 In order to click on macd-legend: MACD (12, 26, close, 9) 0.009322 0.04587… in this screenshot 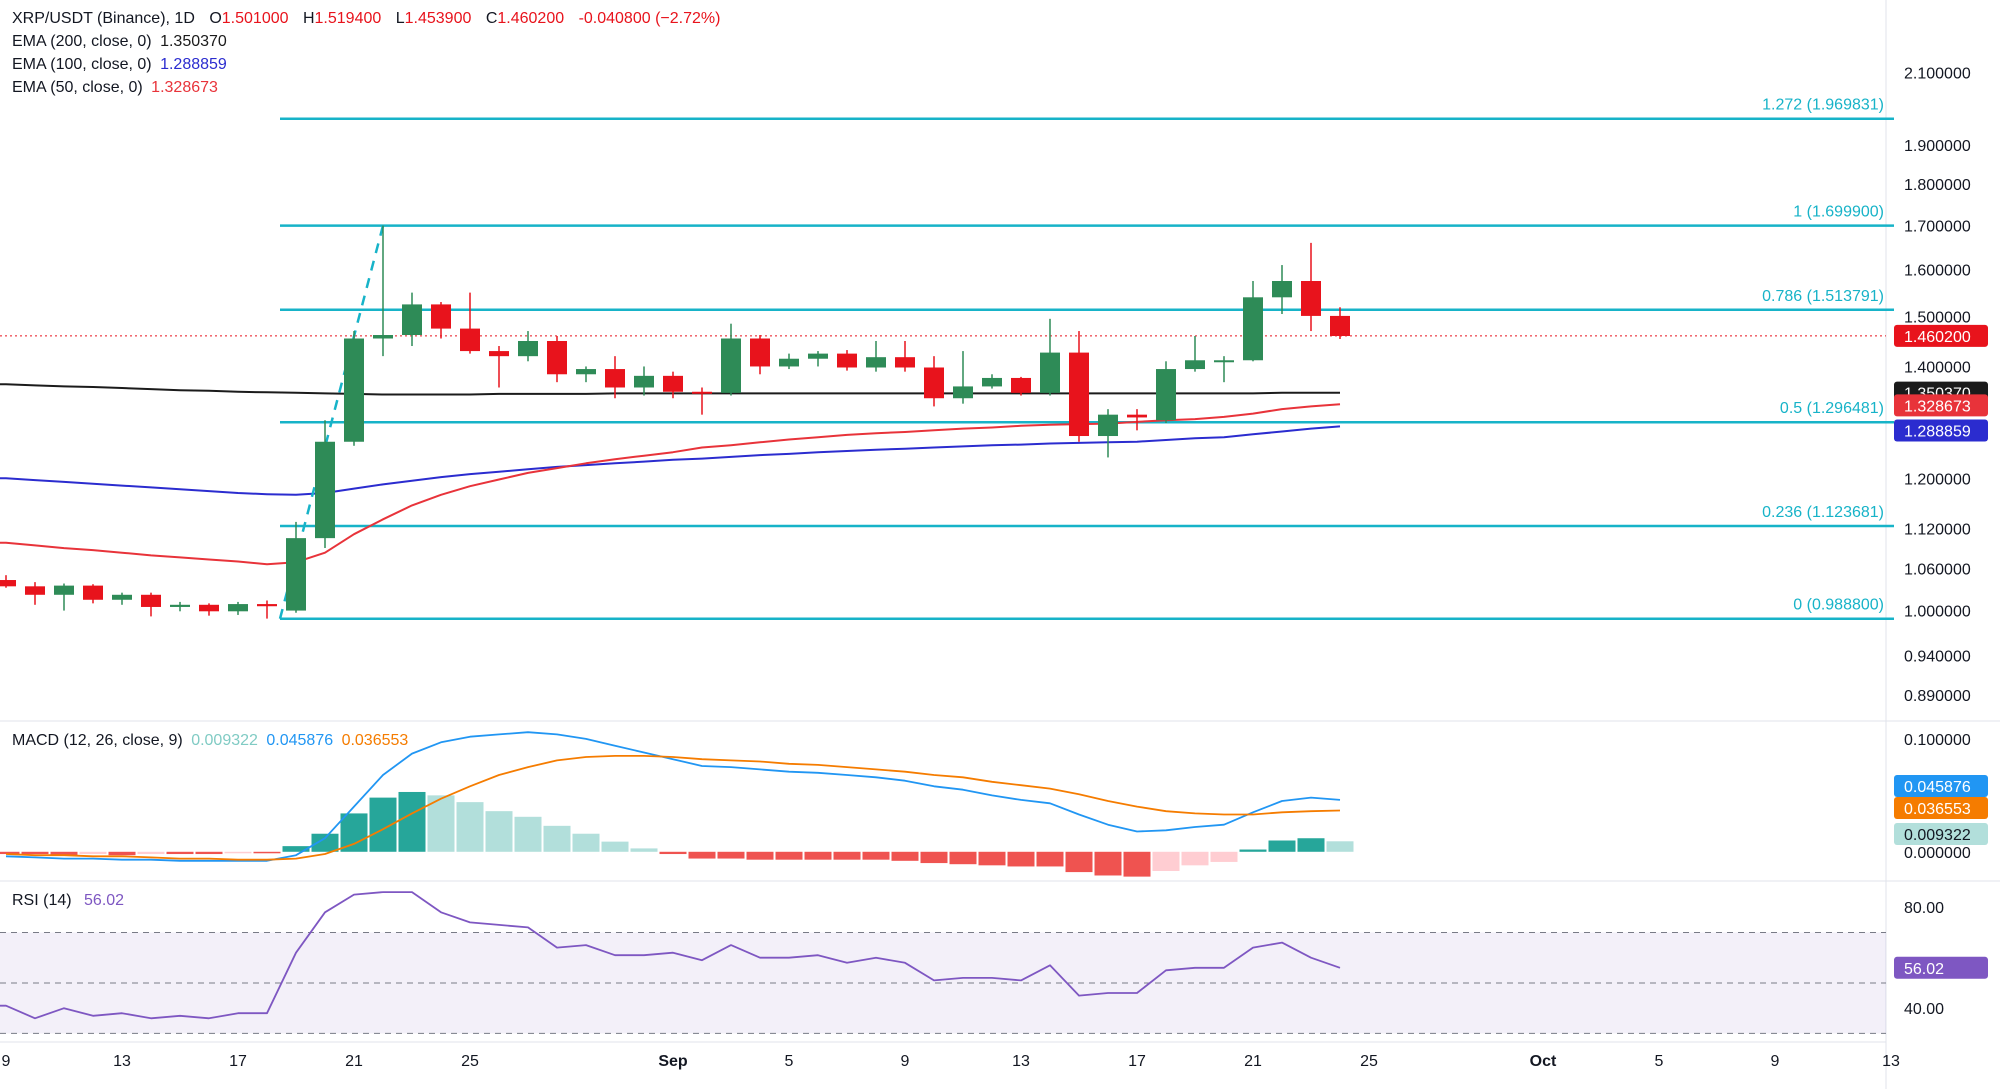, I will do `click(212, 741)`.